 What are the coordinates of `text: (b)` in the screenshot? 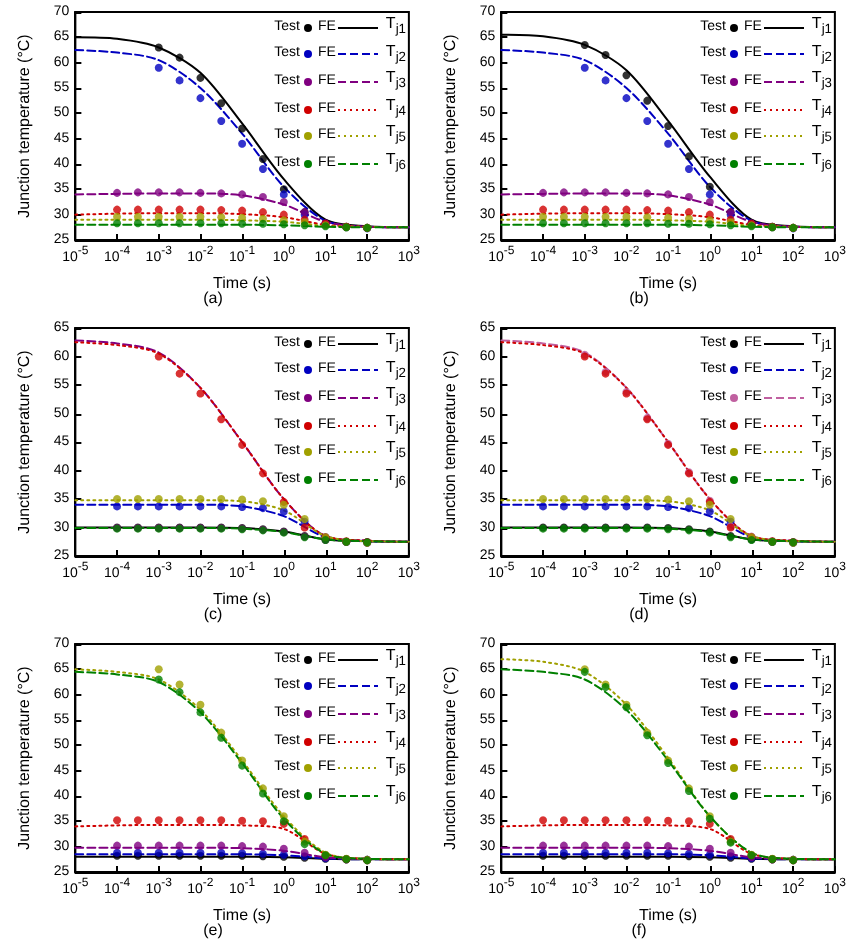 It's located at (639, 298).